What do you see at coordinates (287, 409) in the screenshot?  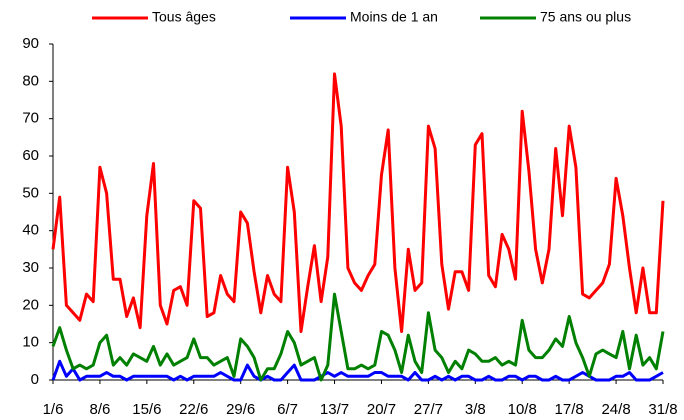 I see `x-tick-label: 6/7` at bounding box center [287, 409].